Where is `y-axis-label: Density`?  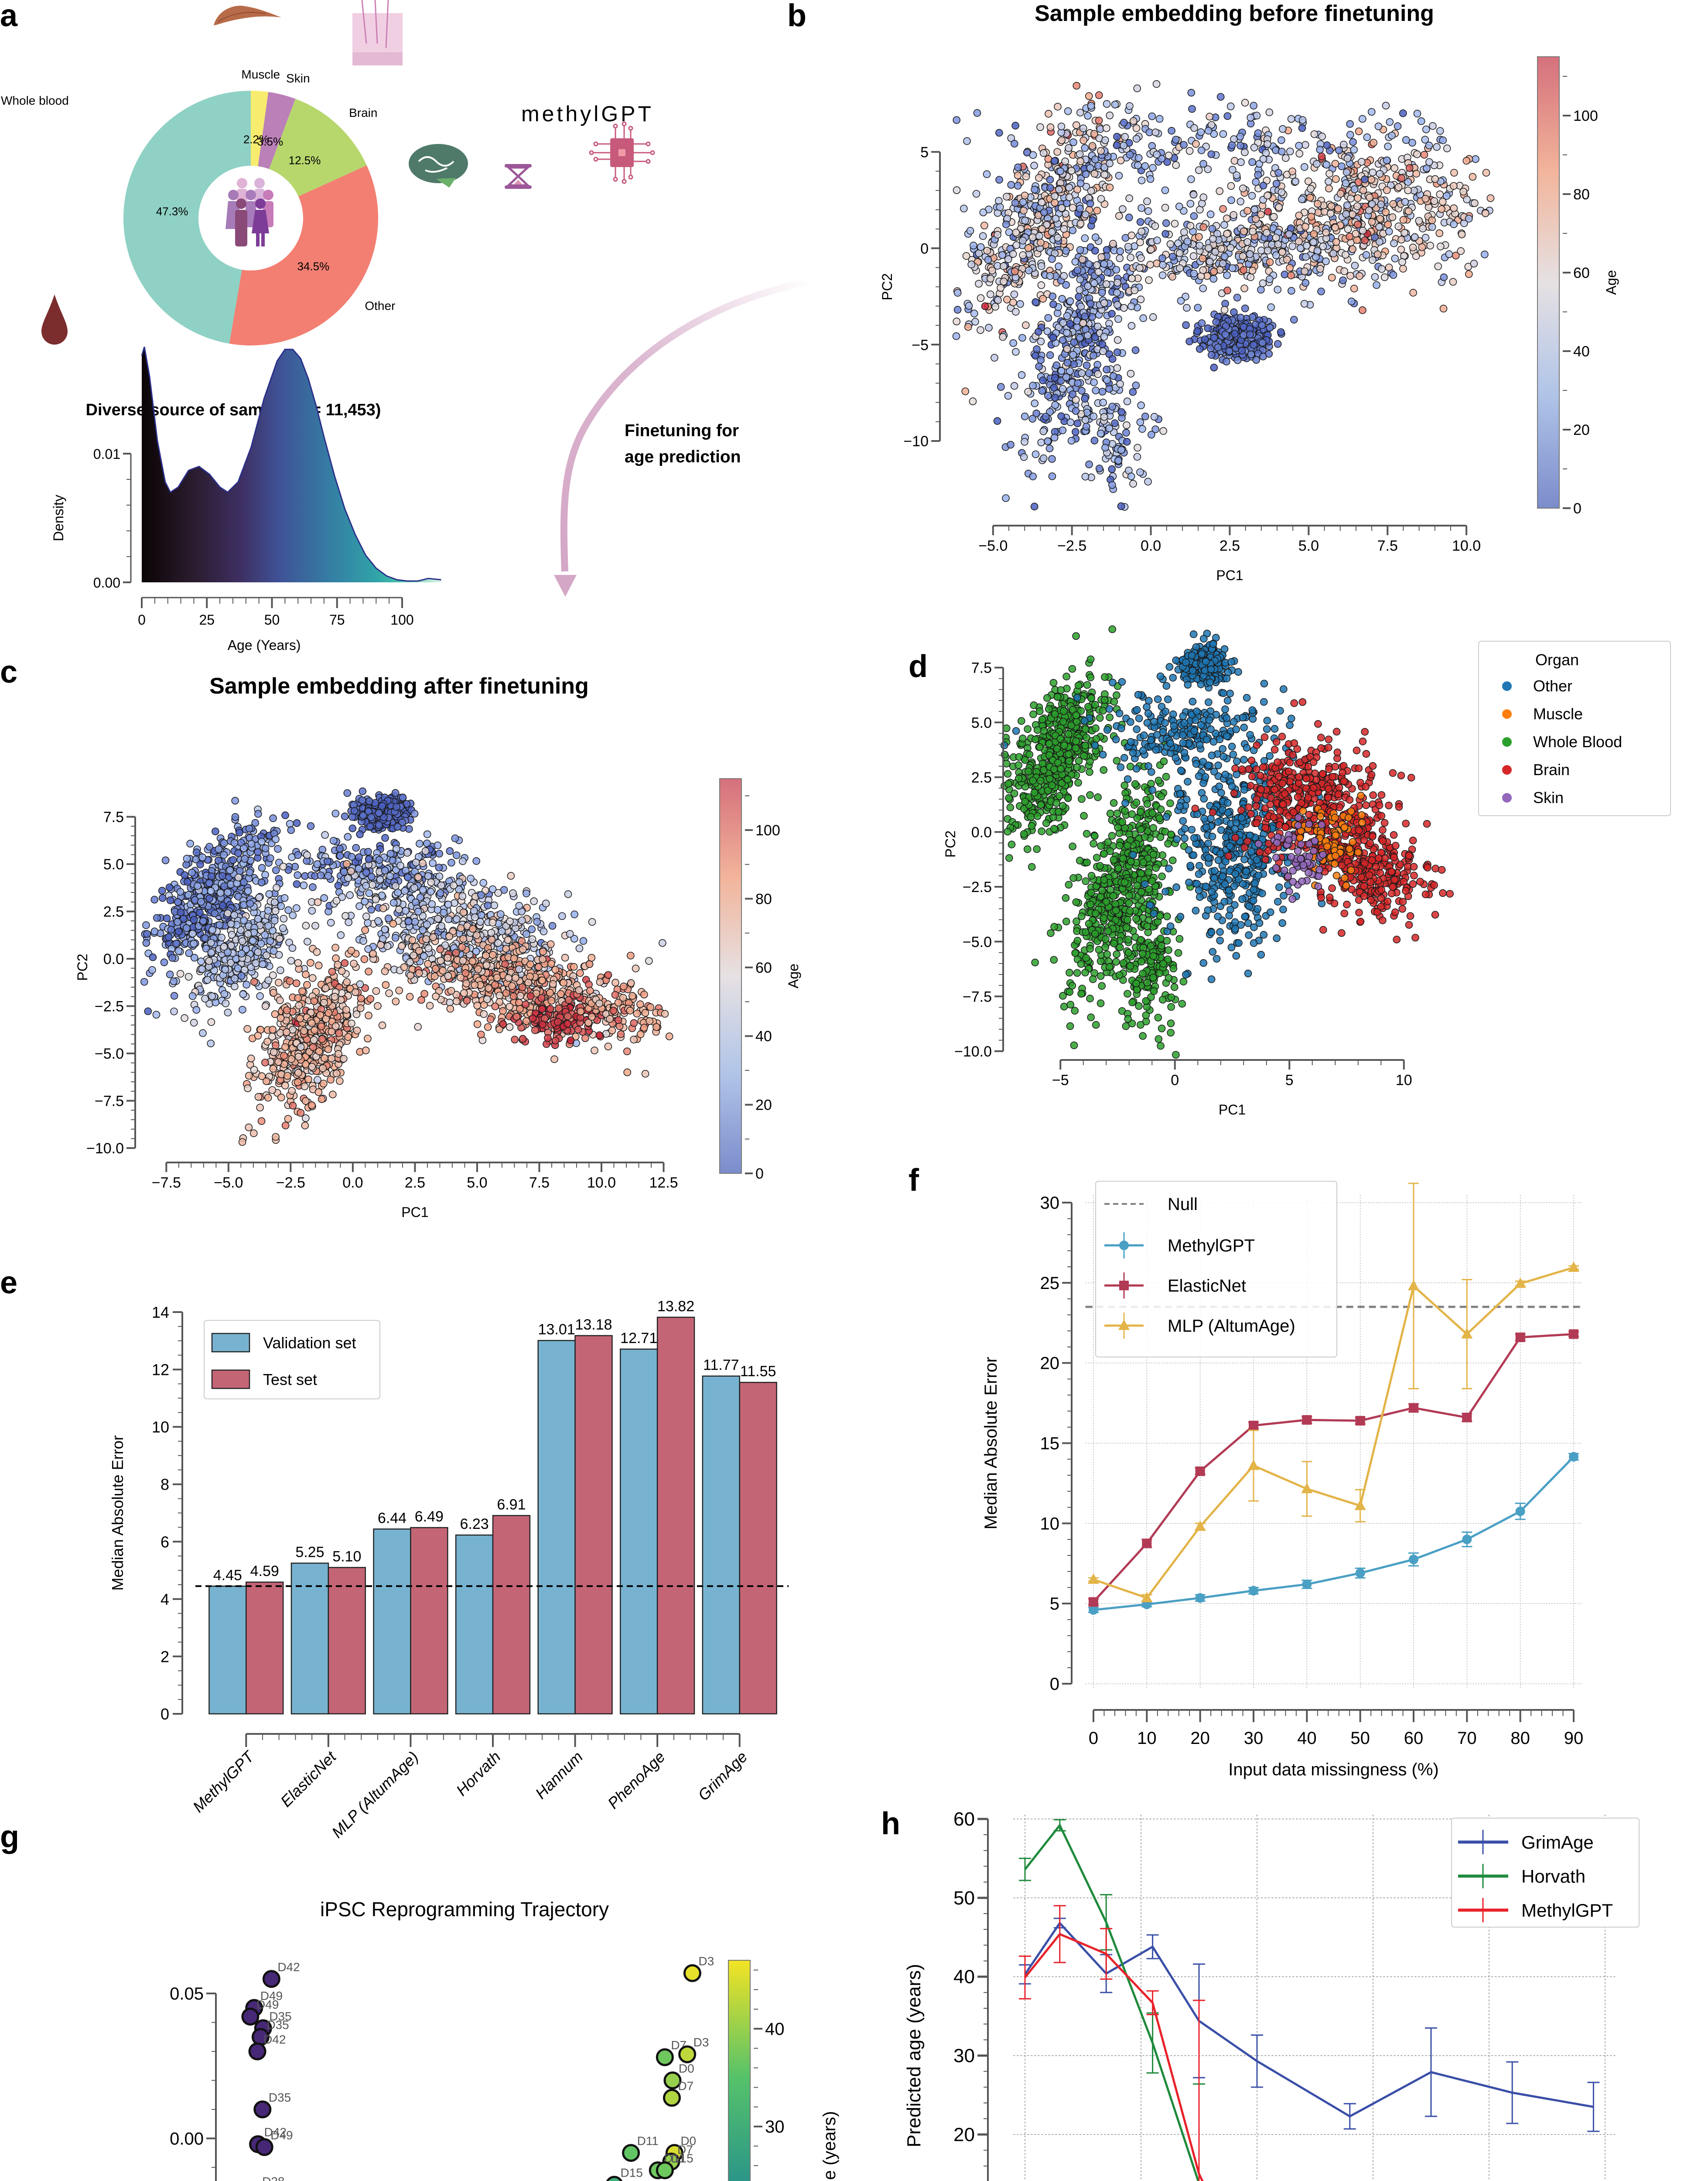
y-axis-label: Density is located at coordinates (58, 518).